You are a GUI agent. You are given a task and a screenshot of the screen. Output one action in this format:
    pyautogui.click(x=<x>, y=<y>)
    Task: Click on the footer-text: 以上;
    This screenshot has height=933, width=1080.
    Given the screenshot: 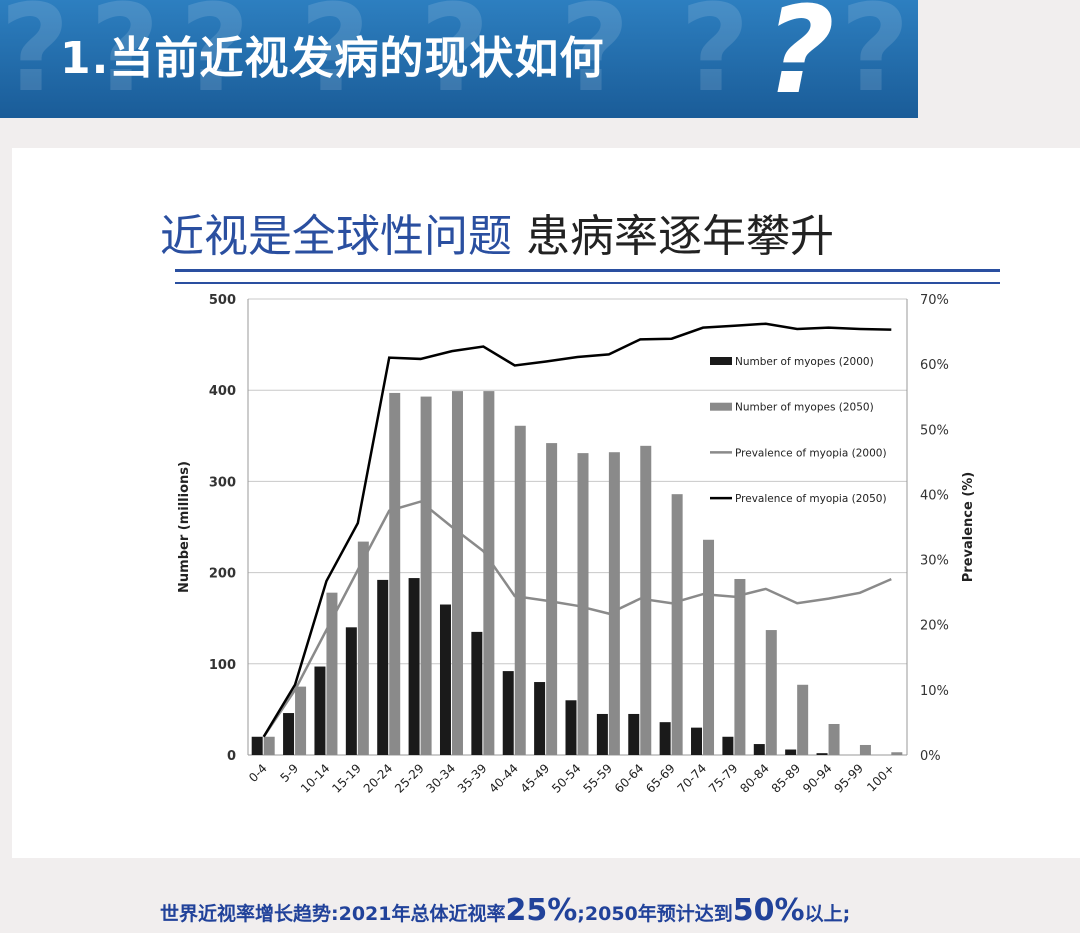 What is the action you would take?
    pyautogui.click(x=827, y=914)
    